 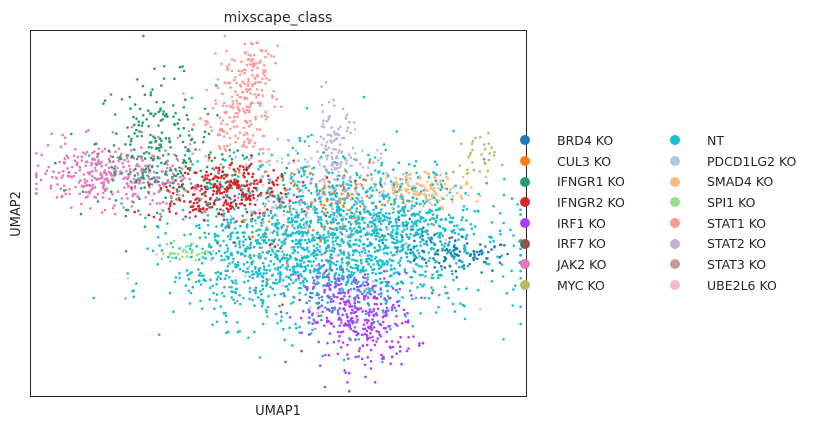 What do you see at coordinates (737, 223) in the screenshot?
I see `legend-label: STAT1 KO` at bounding box center [737, 223].